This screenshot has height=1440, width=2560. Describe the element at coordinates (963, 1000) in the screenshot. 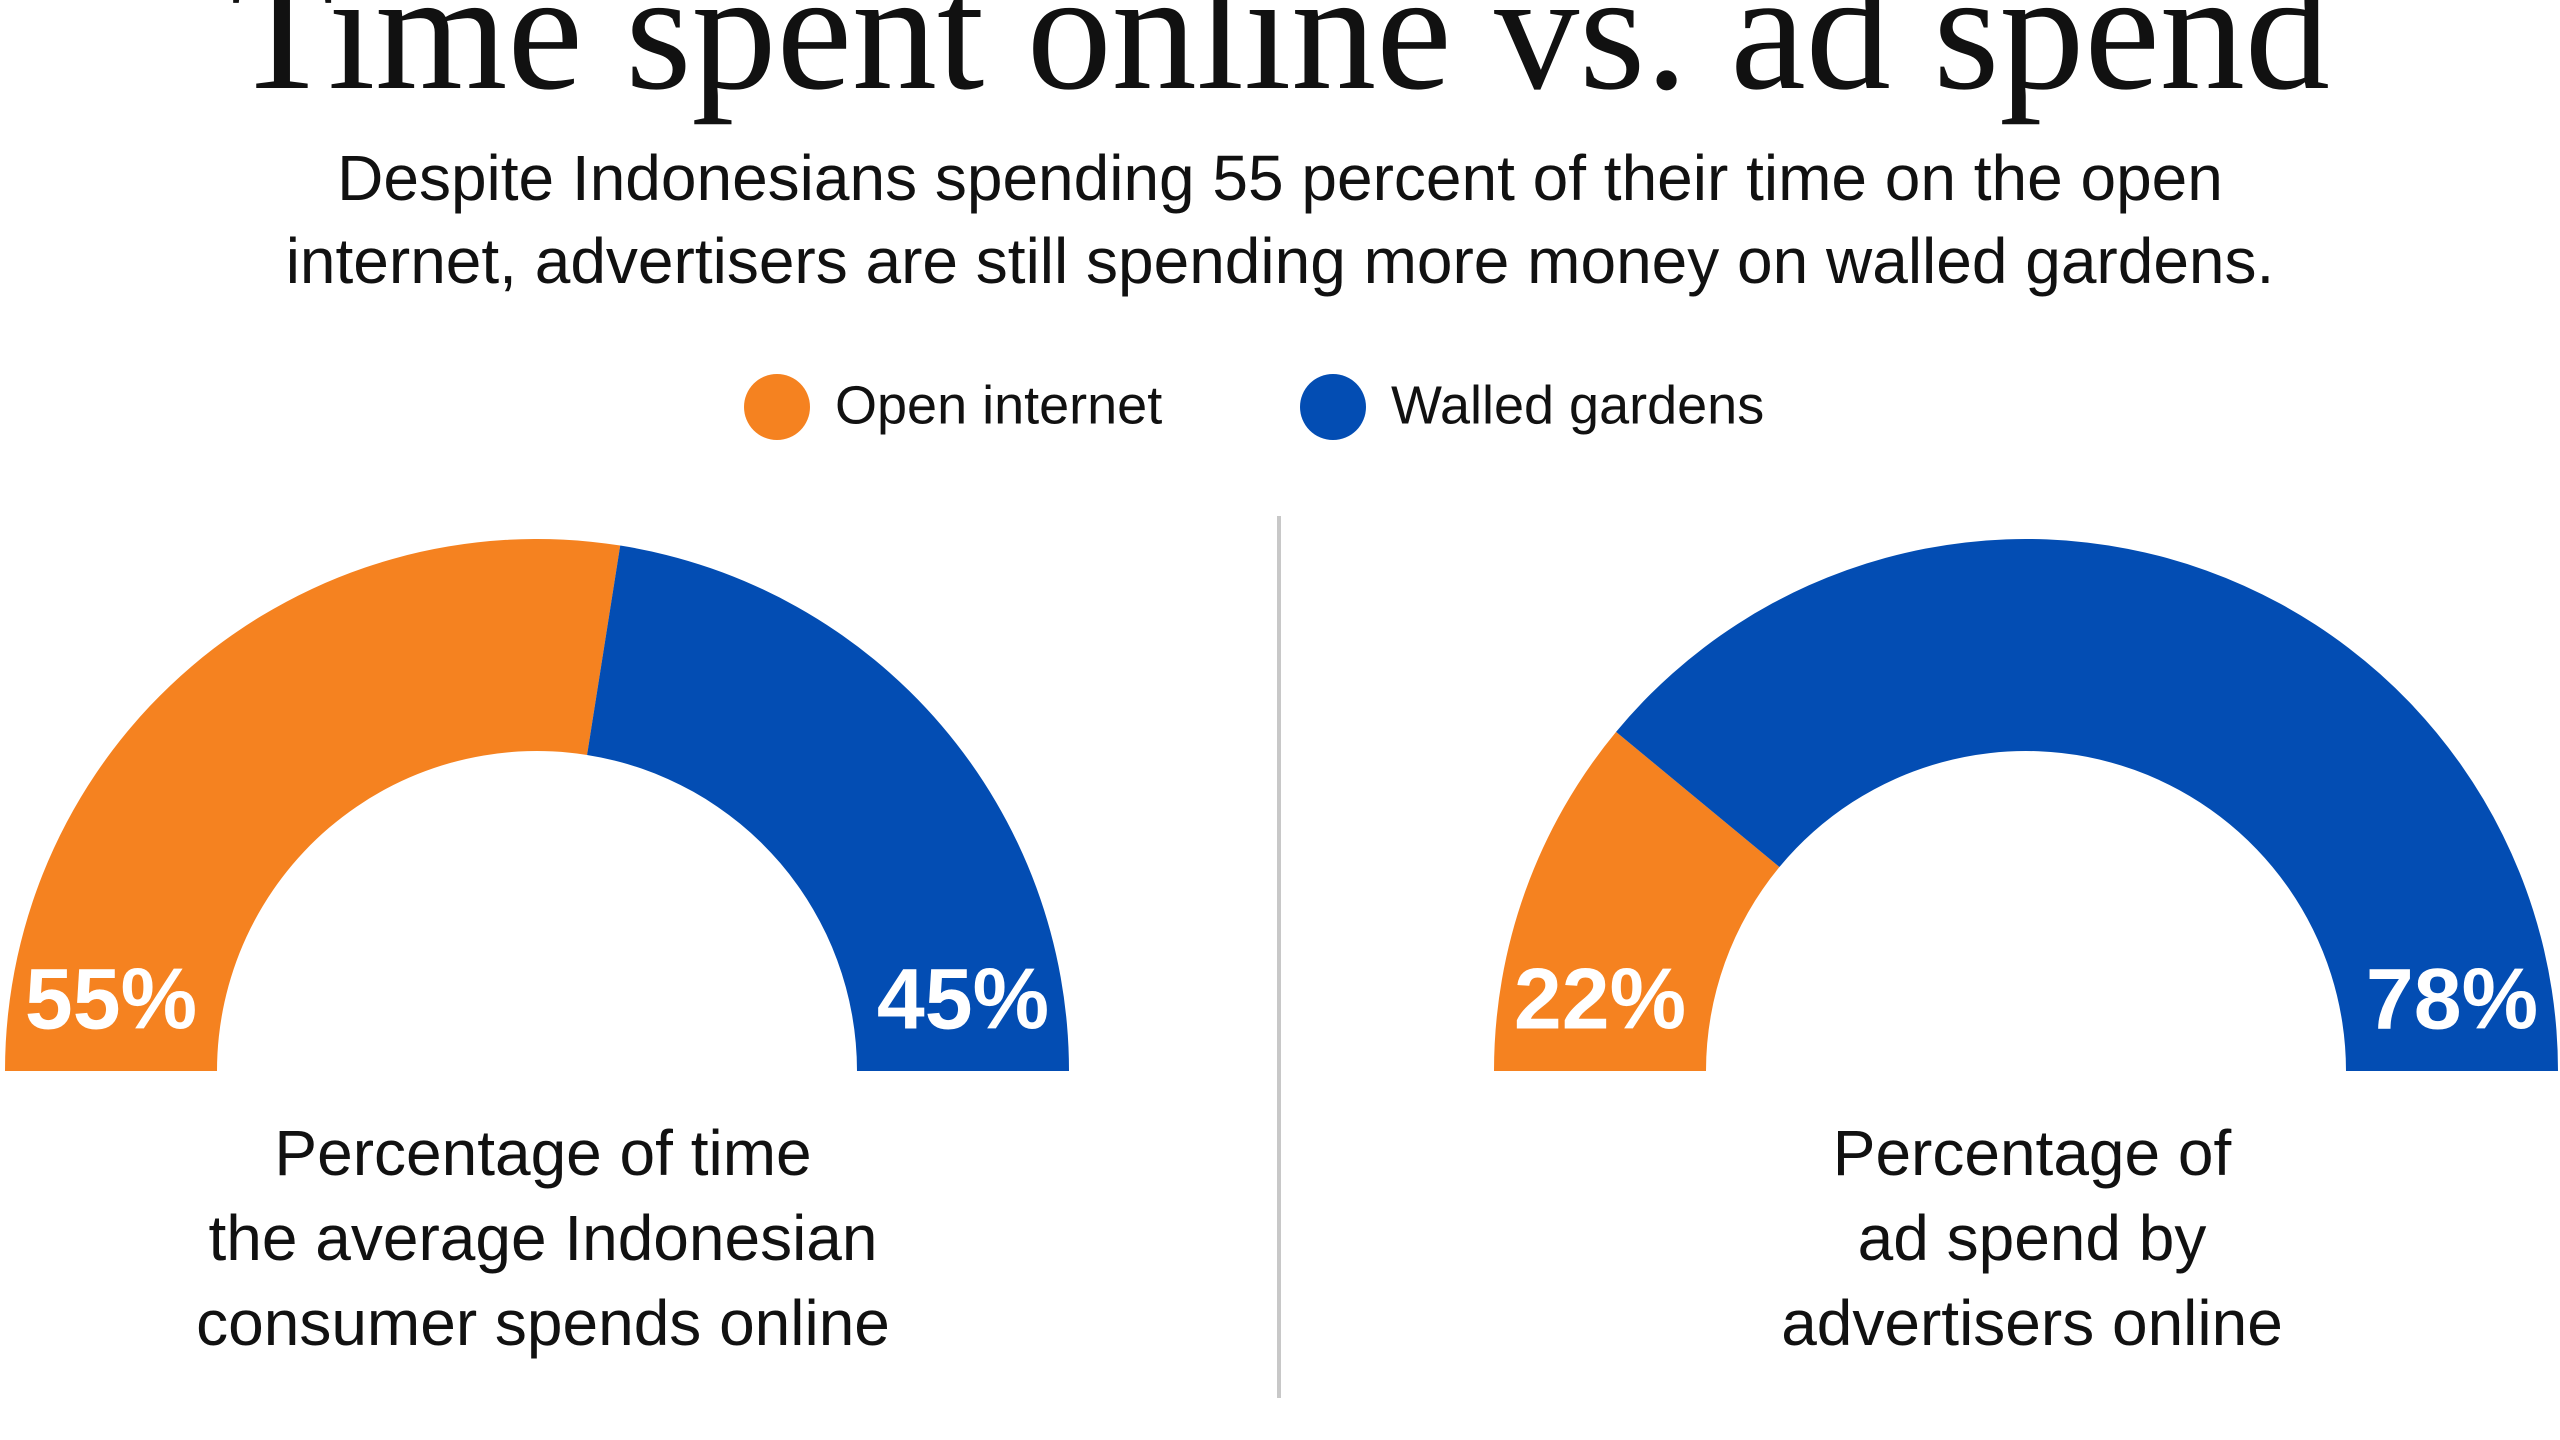

I see `value-label: 45%` at that location.